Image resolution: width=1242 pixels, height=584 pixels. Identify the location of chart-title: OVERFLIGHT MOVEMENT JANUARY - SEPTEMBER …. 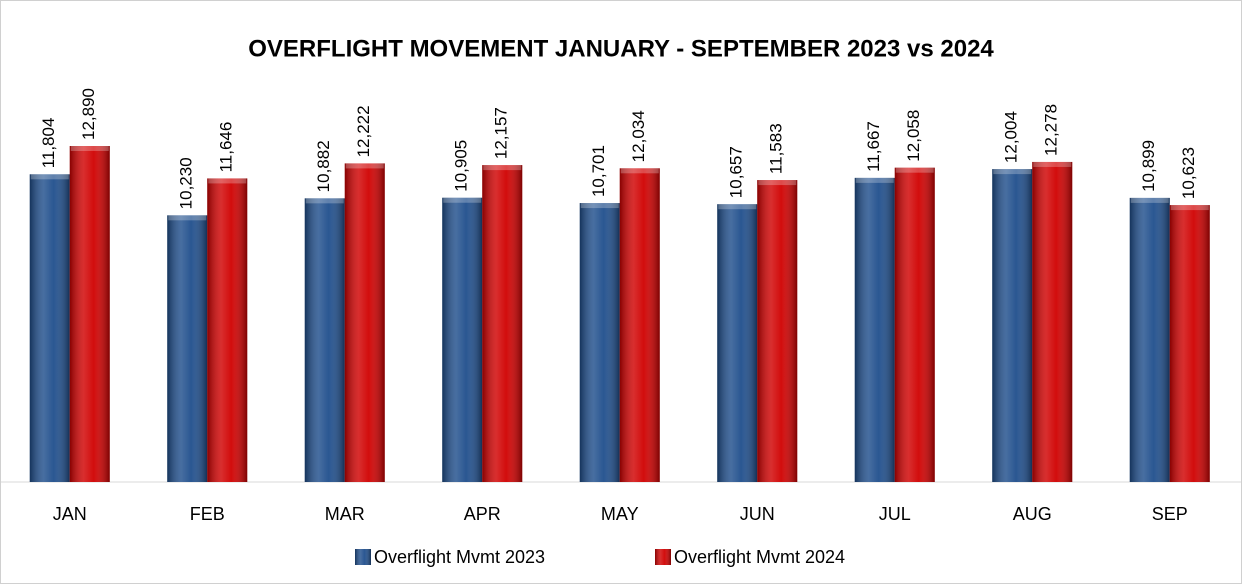
(621, 48).